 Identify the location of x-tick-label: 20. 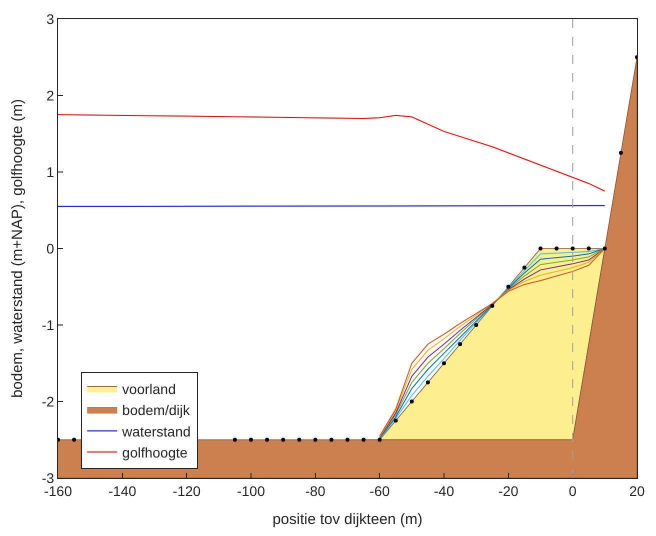
(637, 490).